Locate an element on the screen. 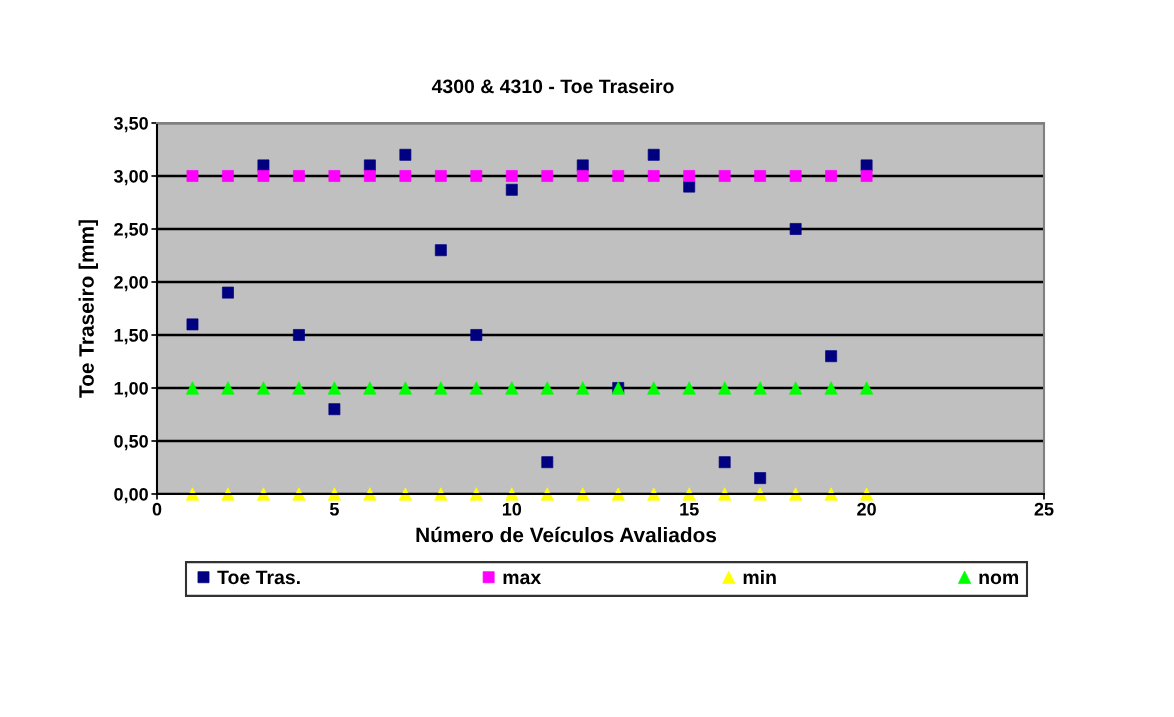 This screenshot has width=1174, height=717. y-tick-label: 1,50 is located at coordinates (131, 336).